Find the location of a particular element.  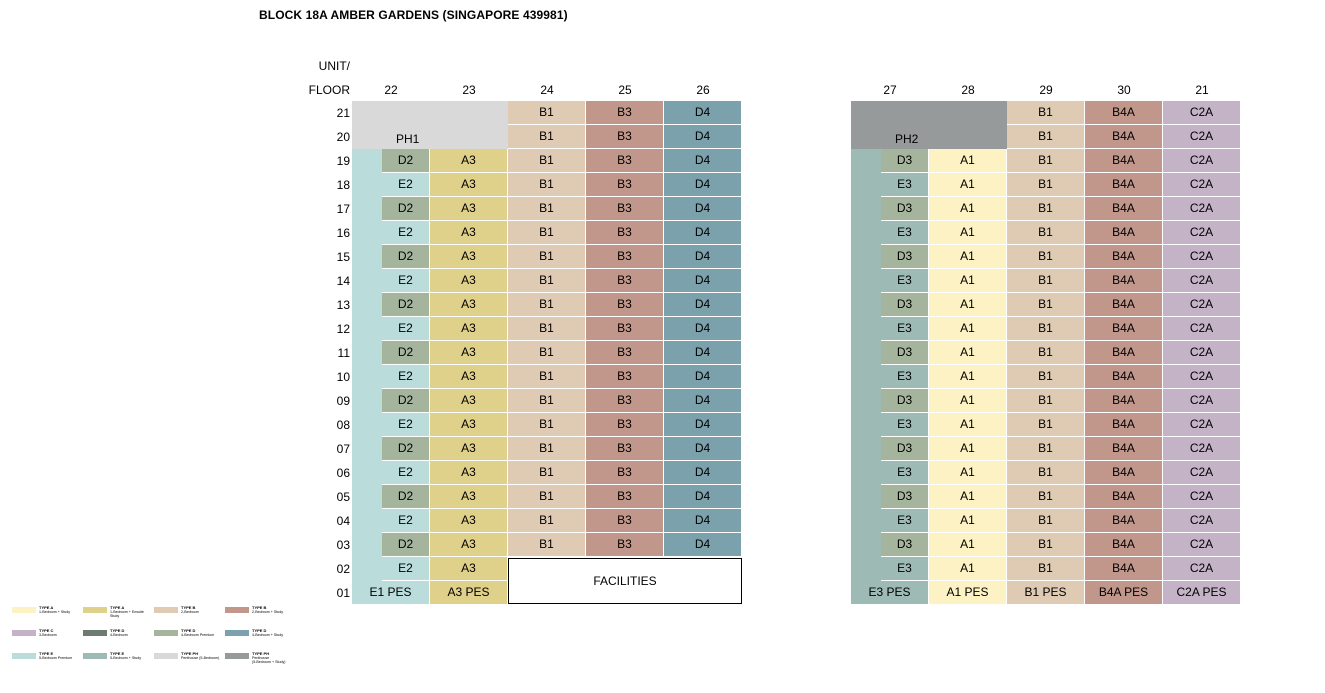

floor-label: 17 is located at coordinates (343, 209).